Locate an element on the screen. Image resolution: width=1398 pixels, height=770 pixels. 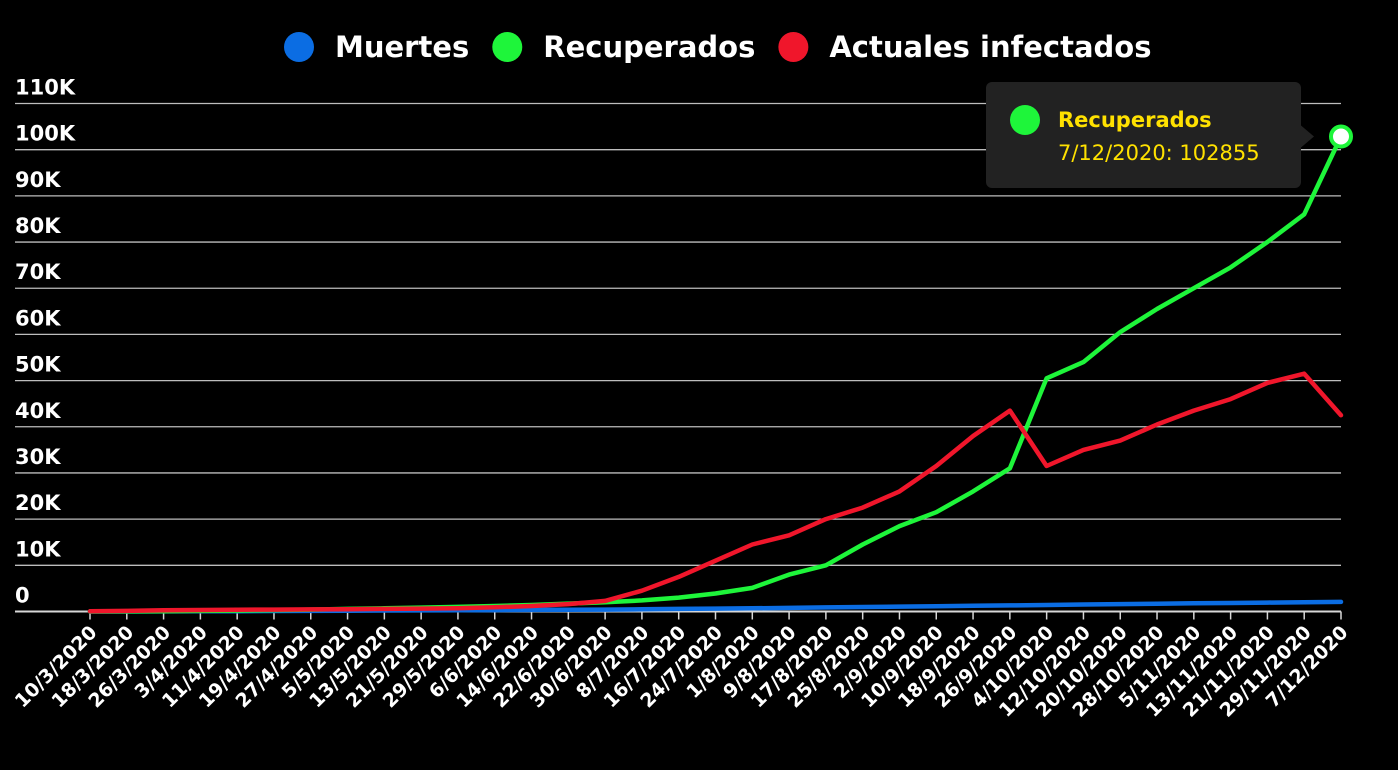
legend-item: Muertes is located at coordinates (376, 47).